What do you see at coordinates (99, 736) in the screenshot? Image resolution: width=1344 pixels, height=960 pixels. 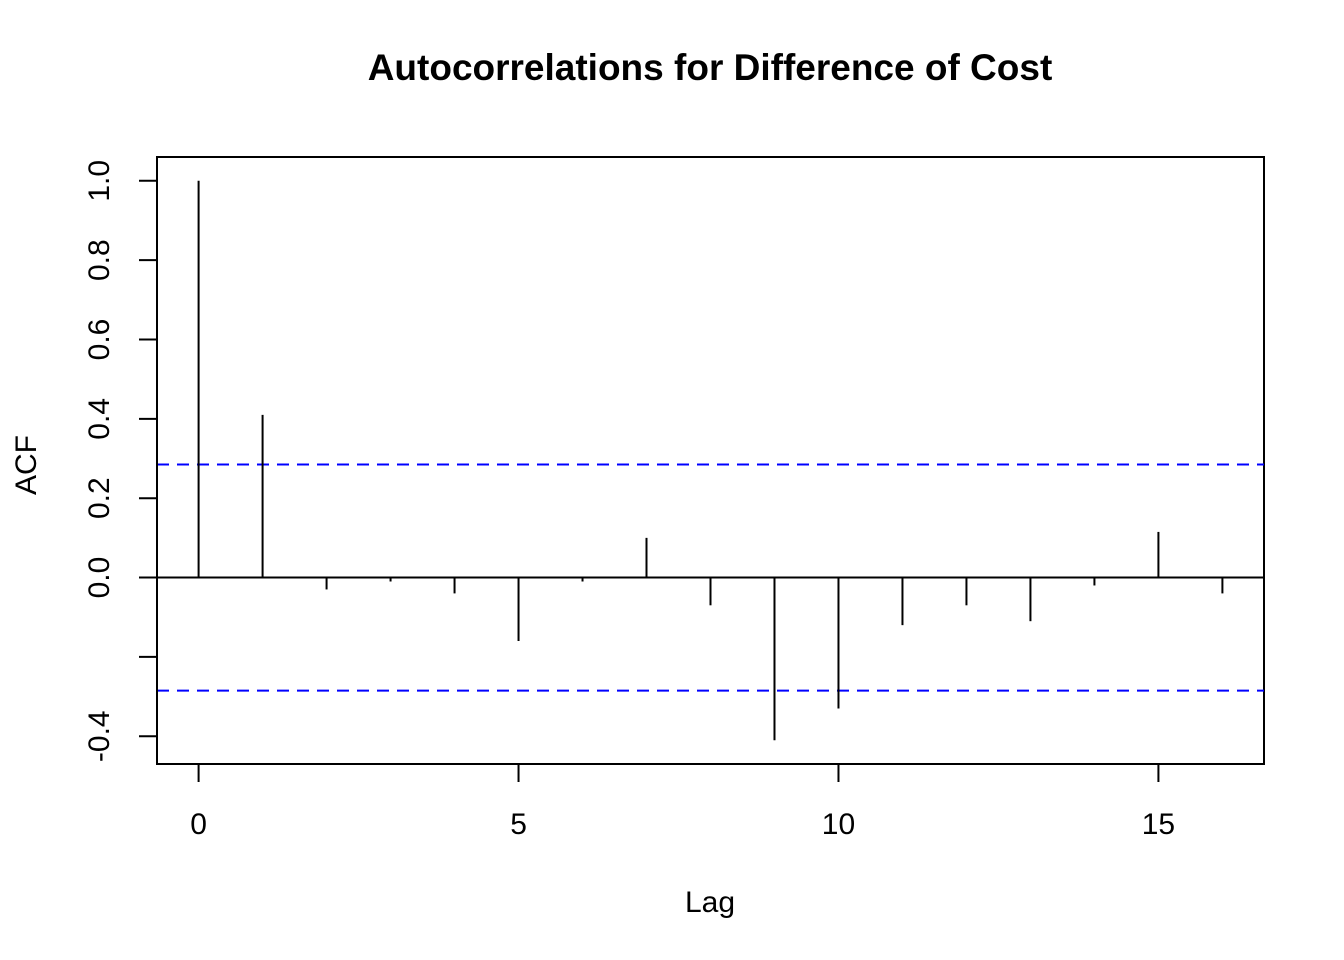 I see `y-tick-label-7: -0.4` at bounding box center [99, 736].